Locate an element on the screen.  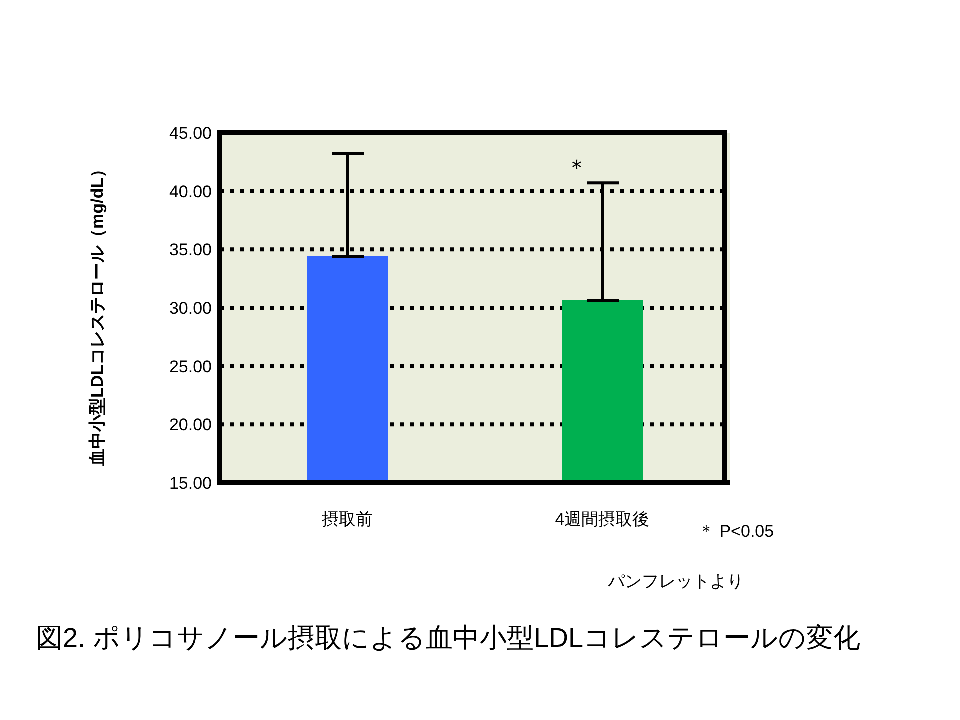
text: 図2. ポリコサノール摂取による血中小型LDLコレステロールの変化 is located at coordinates (448, 638).